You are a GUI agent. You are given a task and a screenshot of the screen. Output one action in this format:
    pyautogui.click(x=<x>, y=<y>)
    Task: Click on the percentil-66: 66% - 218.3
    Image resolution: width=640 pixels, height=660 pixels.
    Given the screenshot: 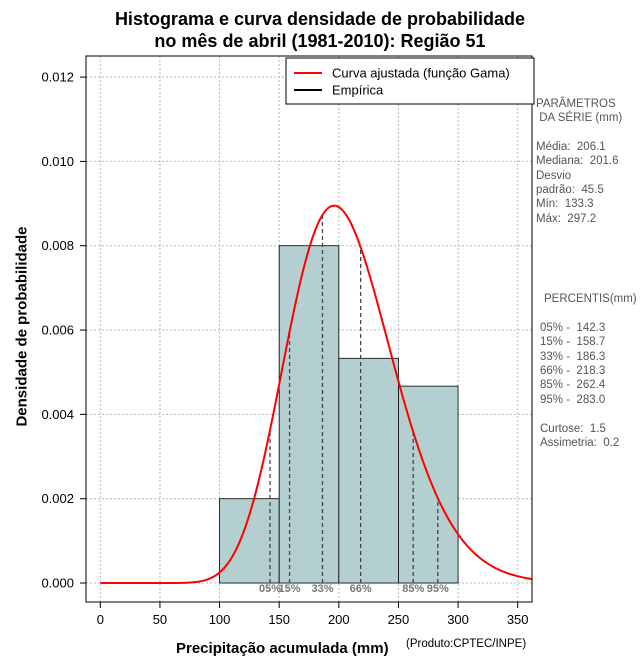 What is the action you would take?
    pyautogui.click(x=573, y=371)
    